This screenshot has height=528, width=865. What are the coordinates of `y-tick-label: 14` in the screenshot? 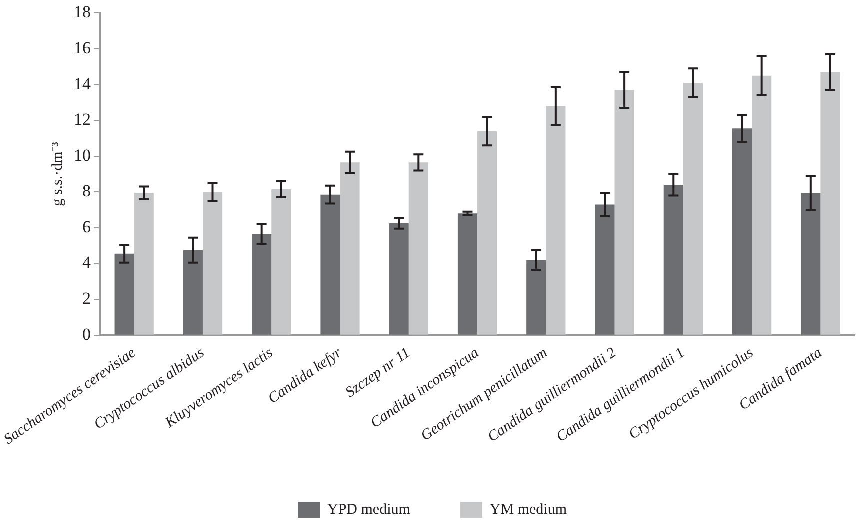 It's located at (83, 84).